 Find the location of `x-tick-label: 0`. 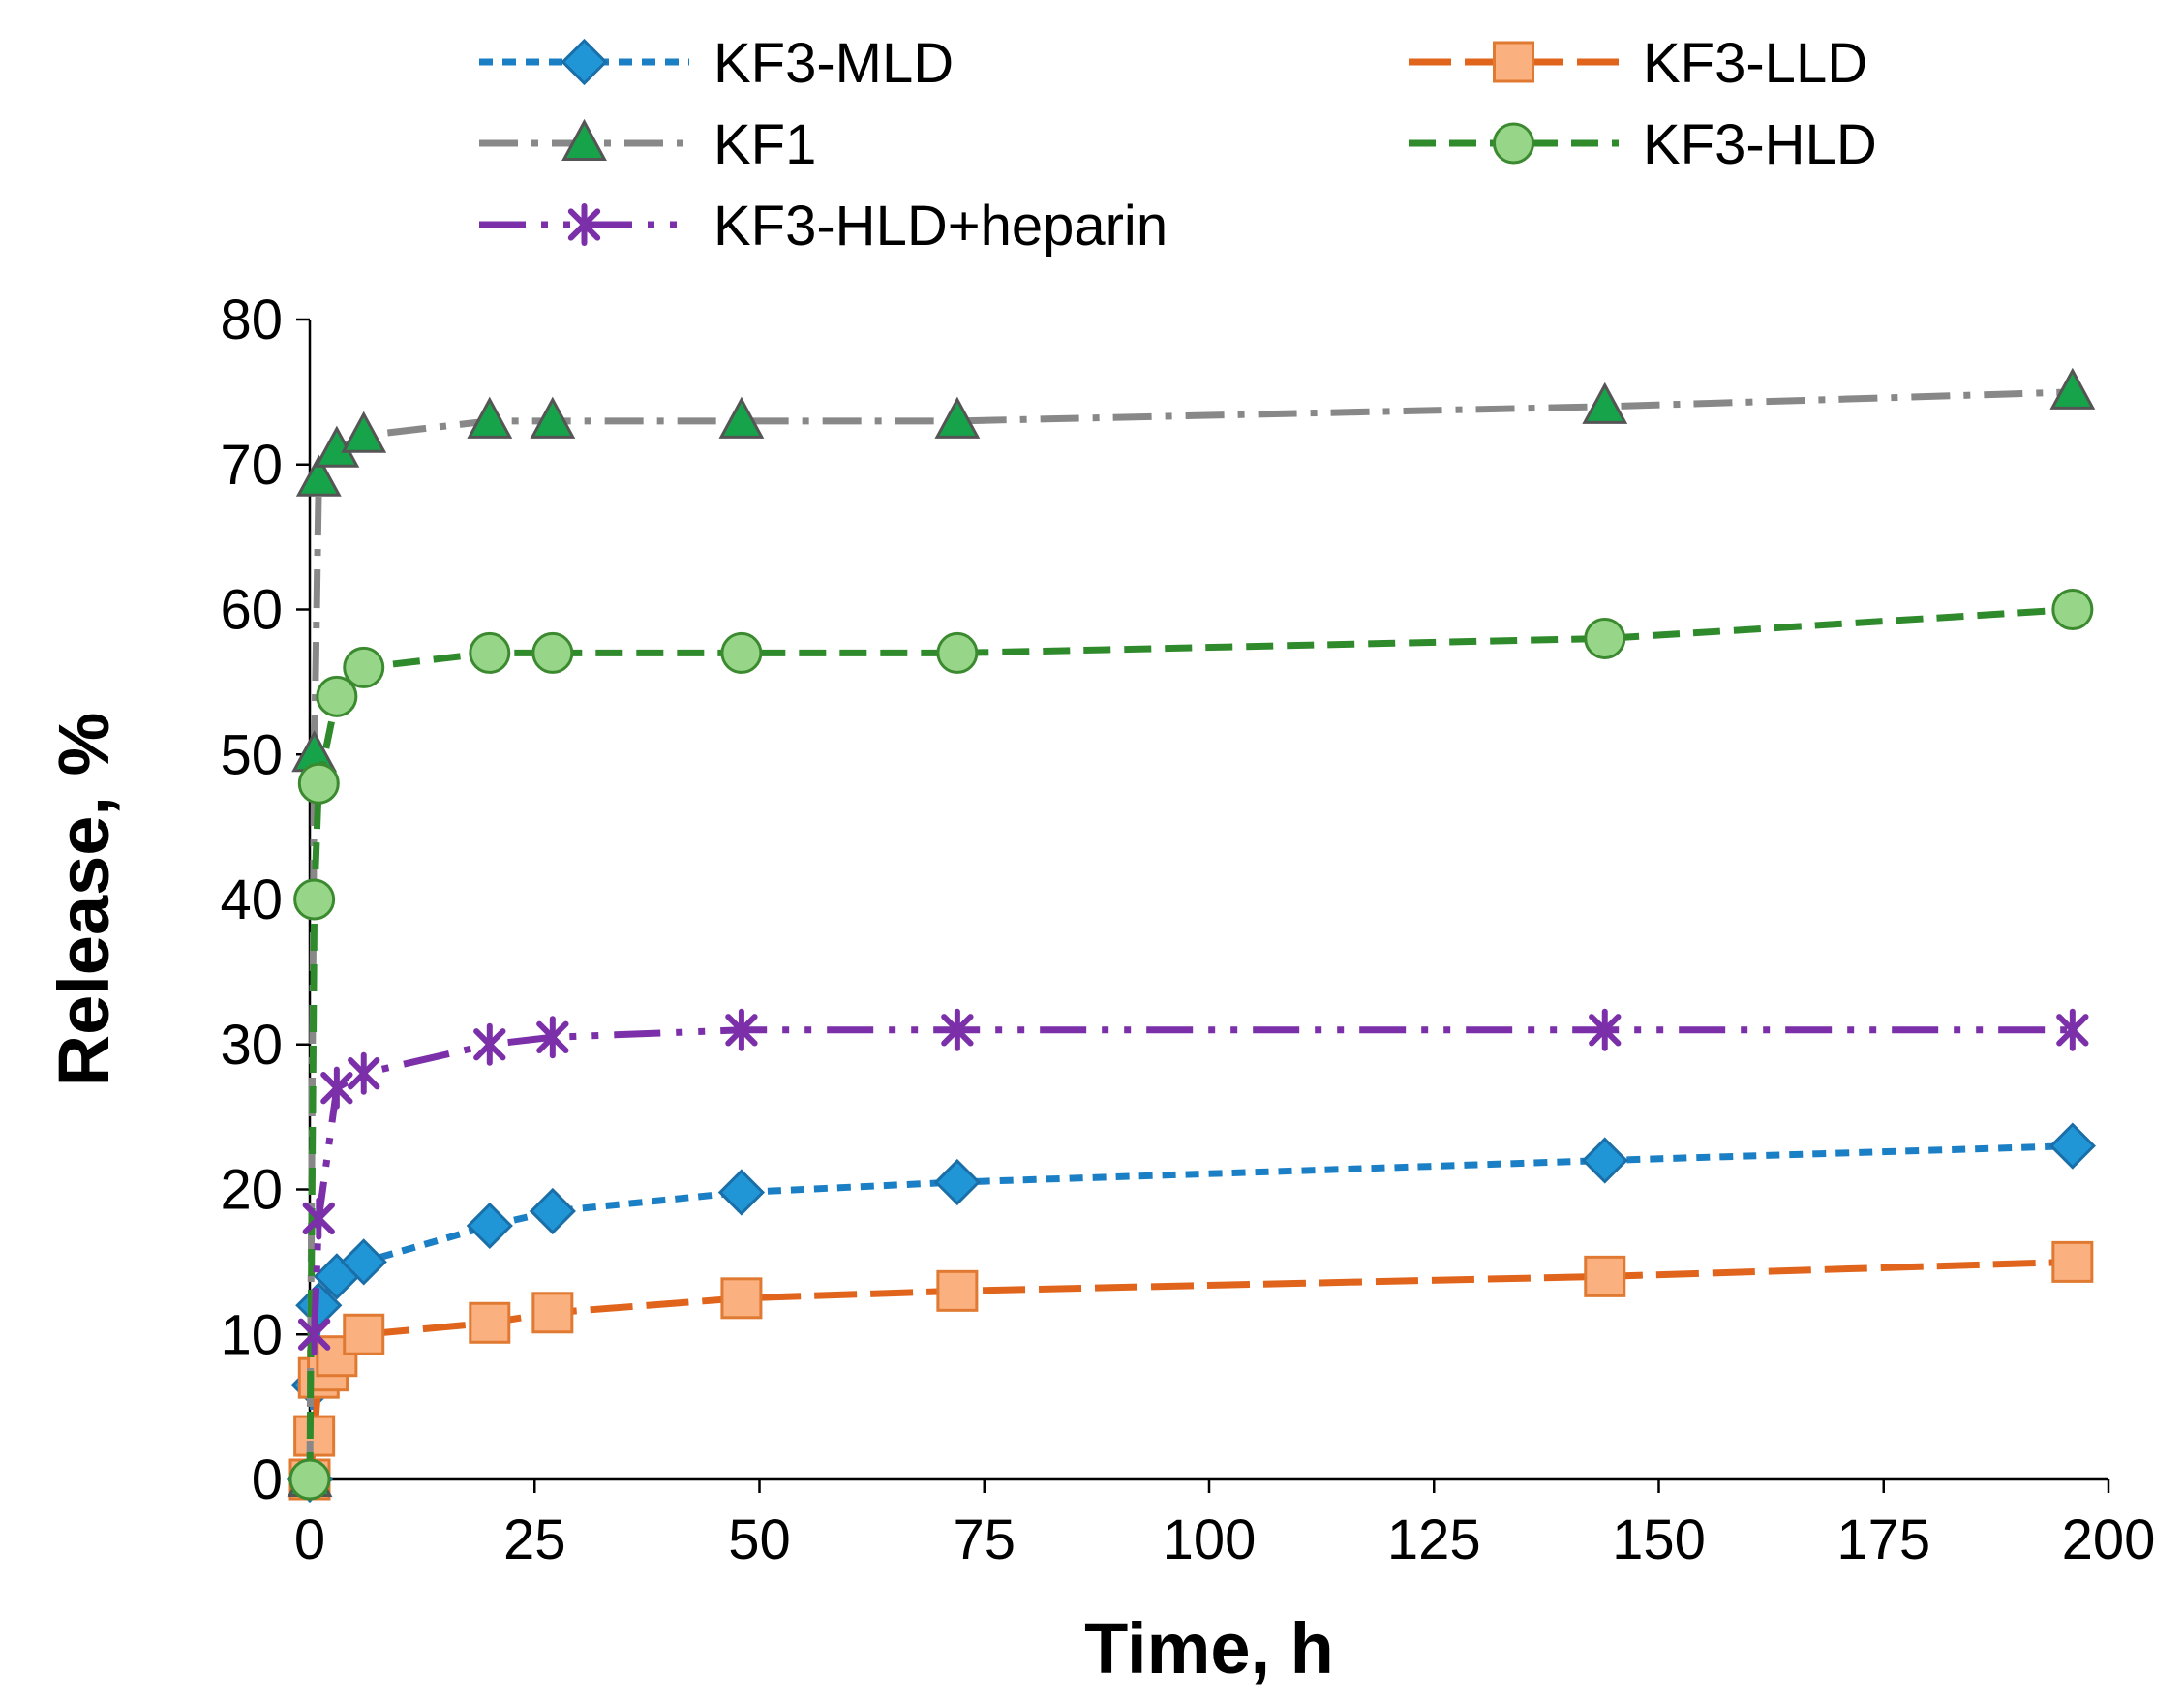

x-tick-label: 0 is located at coordinates (310, 1540).